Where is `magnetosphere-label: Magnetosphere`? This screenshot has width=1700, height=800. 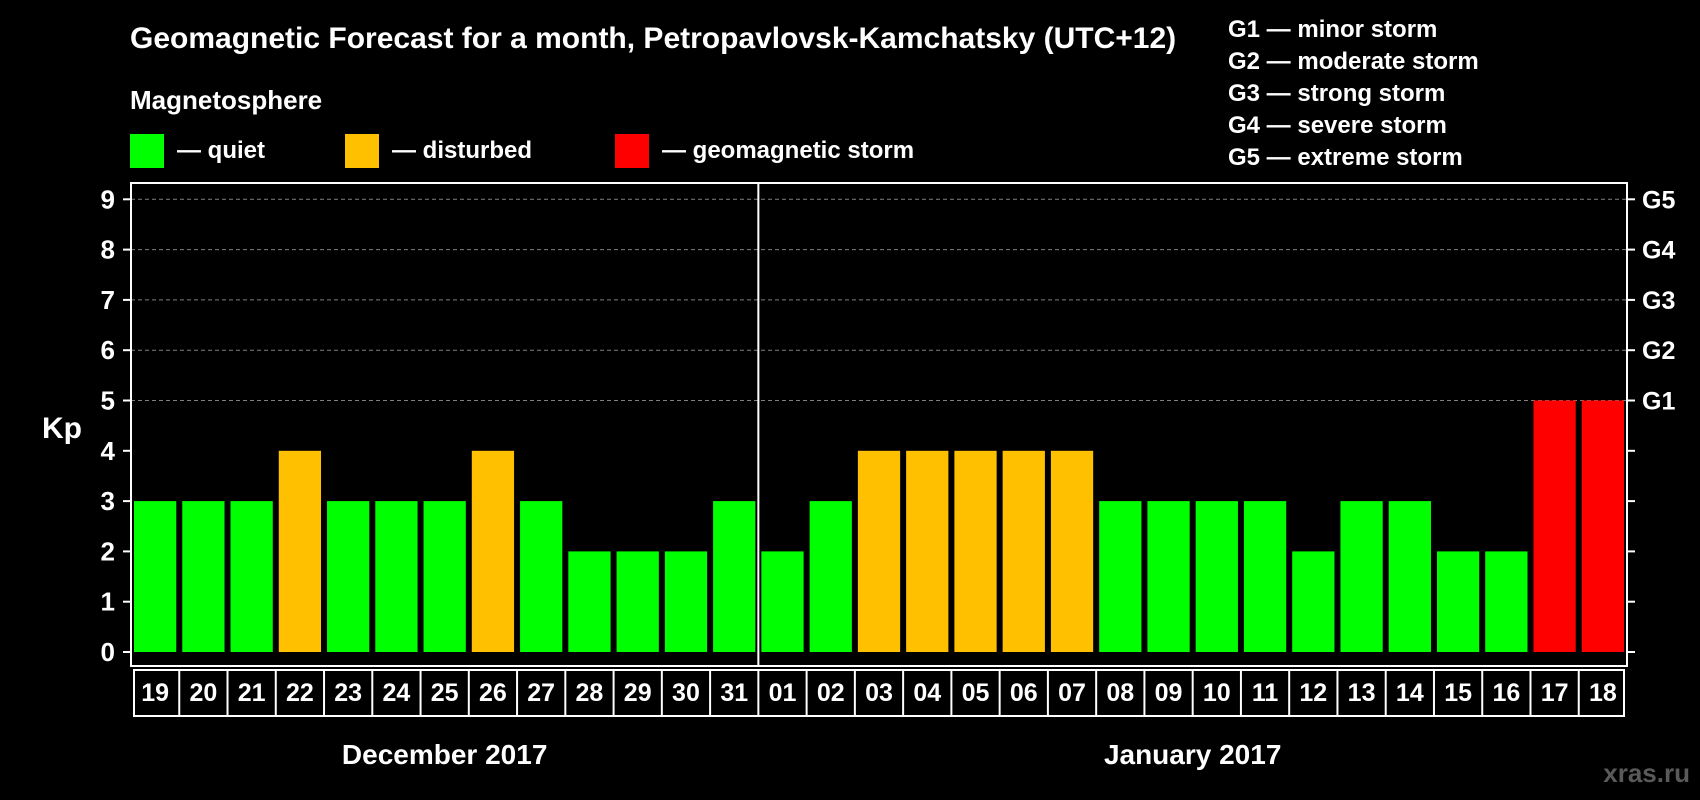
magnetosphere-label: Magnetosphere is located at coordinates (226, 100).